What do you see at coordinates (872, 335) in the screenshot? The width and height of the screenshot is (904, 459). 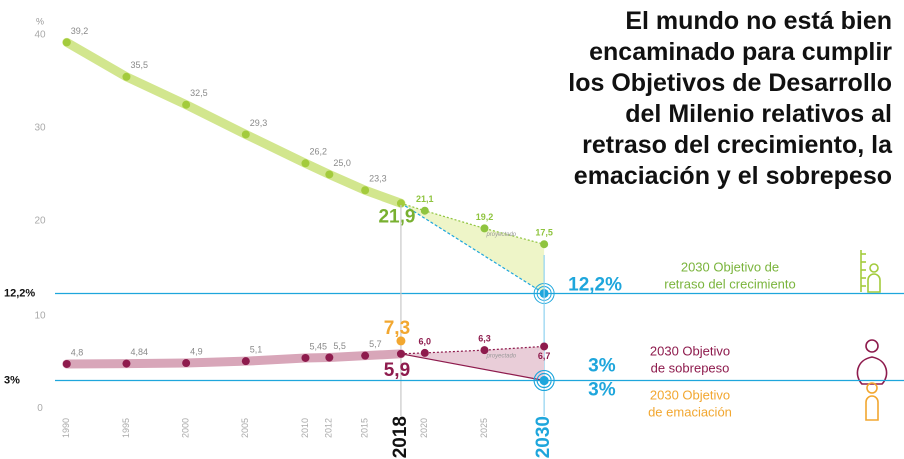 I see `icons` at bounding box center [872, 335].